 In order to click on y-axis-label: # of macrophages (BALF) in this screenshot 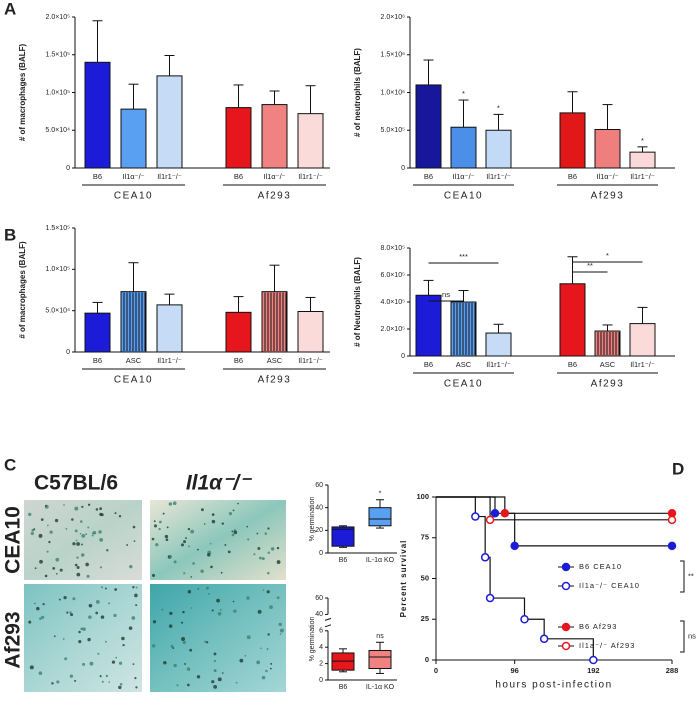, I will do `click(22, 290)`.